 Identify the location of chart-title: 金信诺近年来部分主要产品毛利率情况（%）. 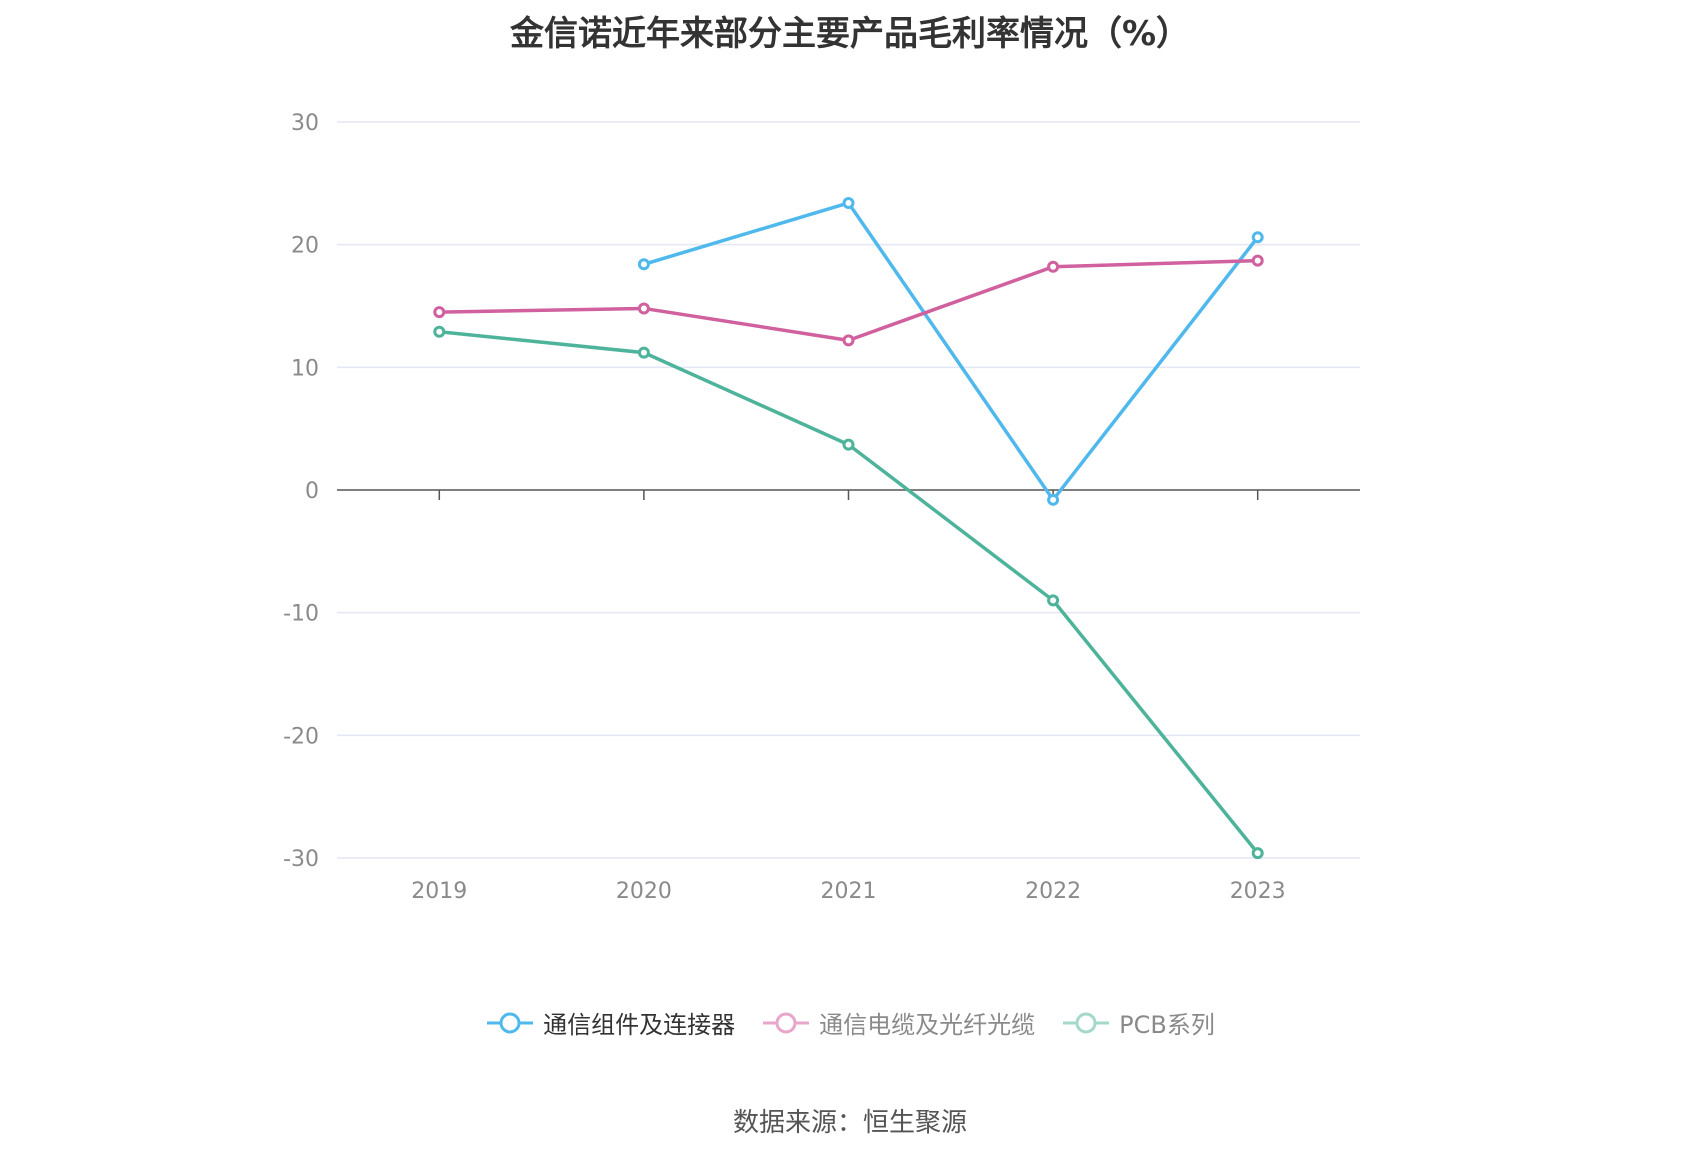
(850, 34).